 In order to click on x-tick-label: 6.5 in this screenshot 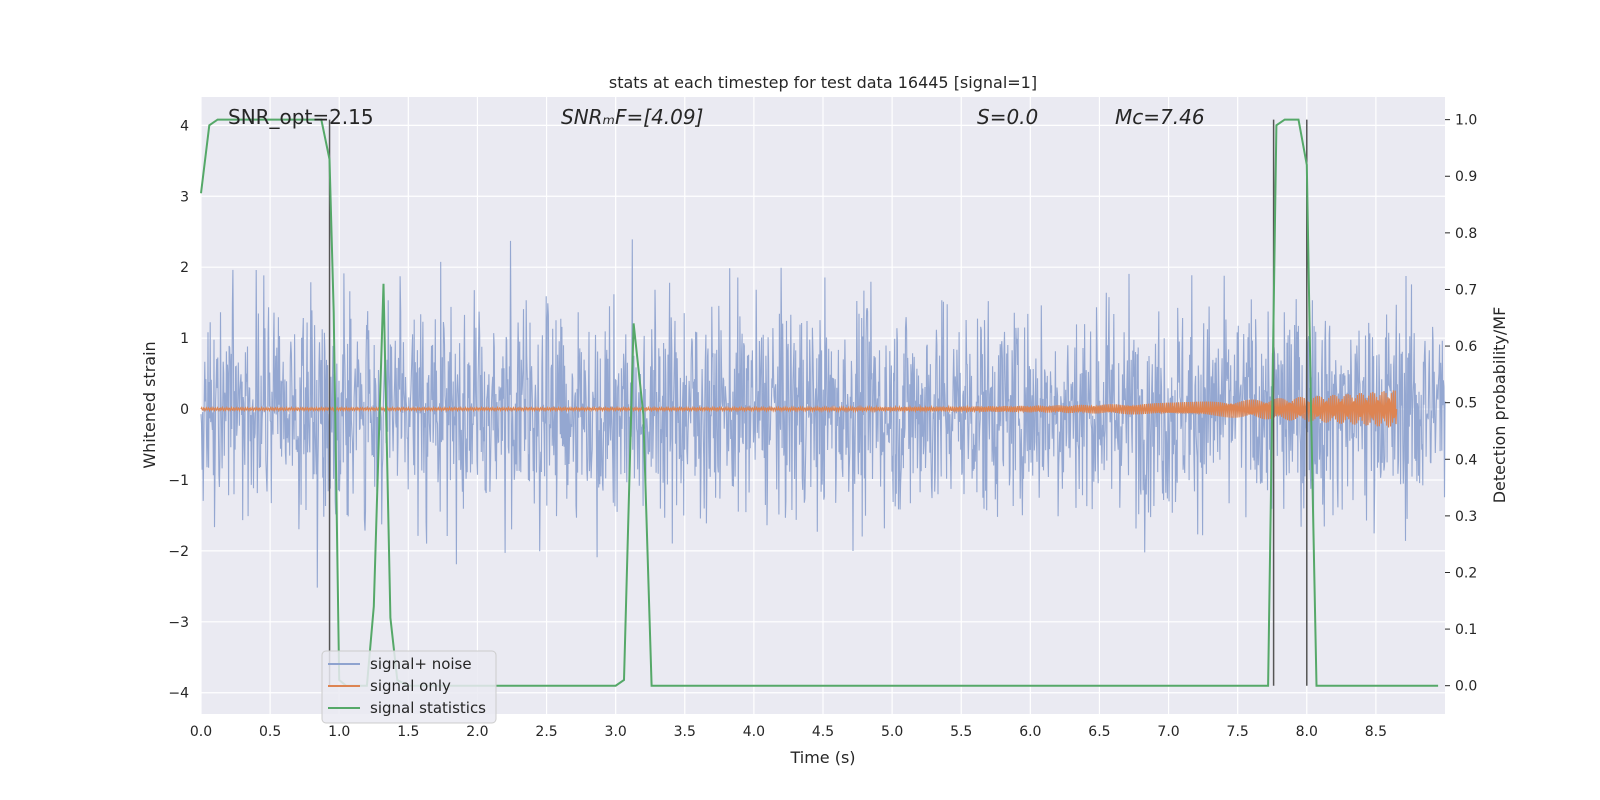, I will do `click(1099, 732)`.